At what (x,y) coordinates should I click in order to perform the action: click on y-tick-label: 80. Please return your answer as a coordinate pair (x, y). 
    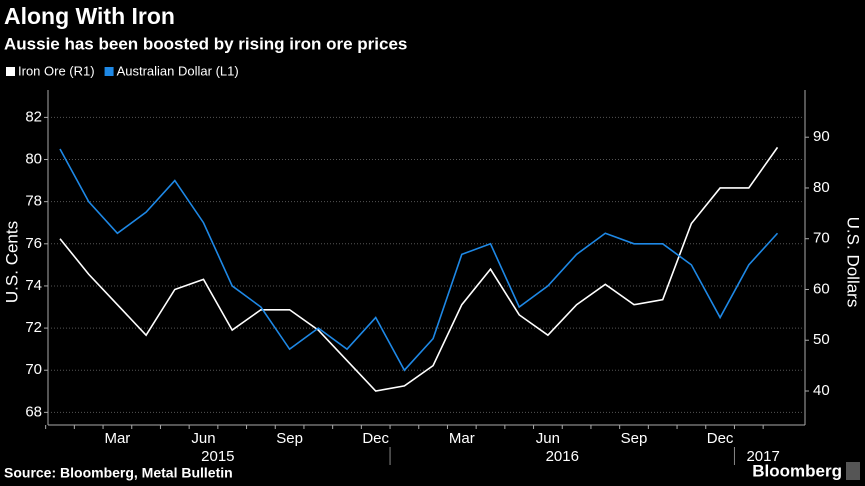
    Looking at the image, I should click on (33, 158).